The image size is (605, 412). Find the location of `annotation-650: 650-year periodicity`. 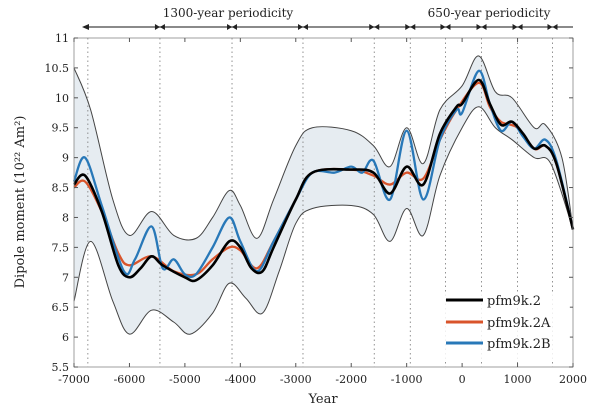

annotation-650: 650-year periodicity is located at coordinates (489, 13).